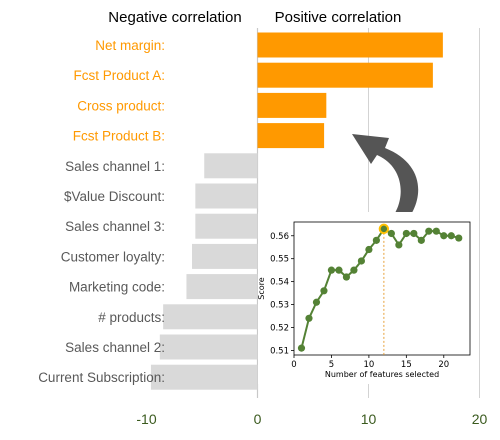 Image resolution: width=500 pixels, height=440 pixels. I want to click on category-label-2: Cross product:, so click(121, 105).